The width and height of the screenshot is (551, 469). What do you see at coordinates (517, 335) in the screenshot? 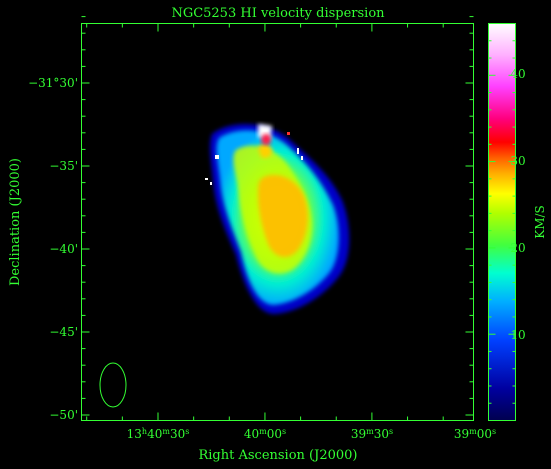
I see `colorbar-tick-label: 10` at bounding box center [517, 335].